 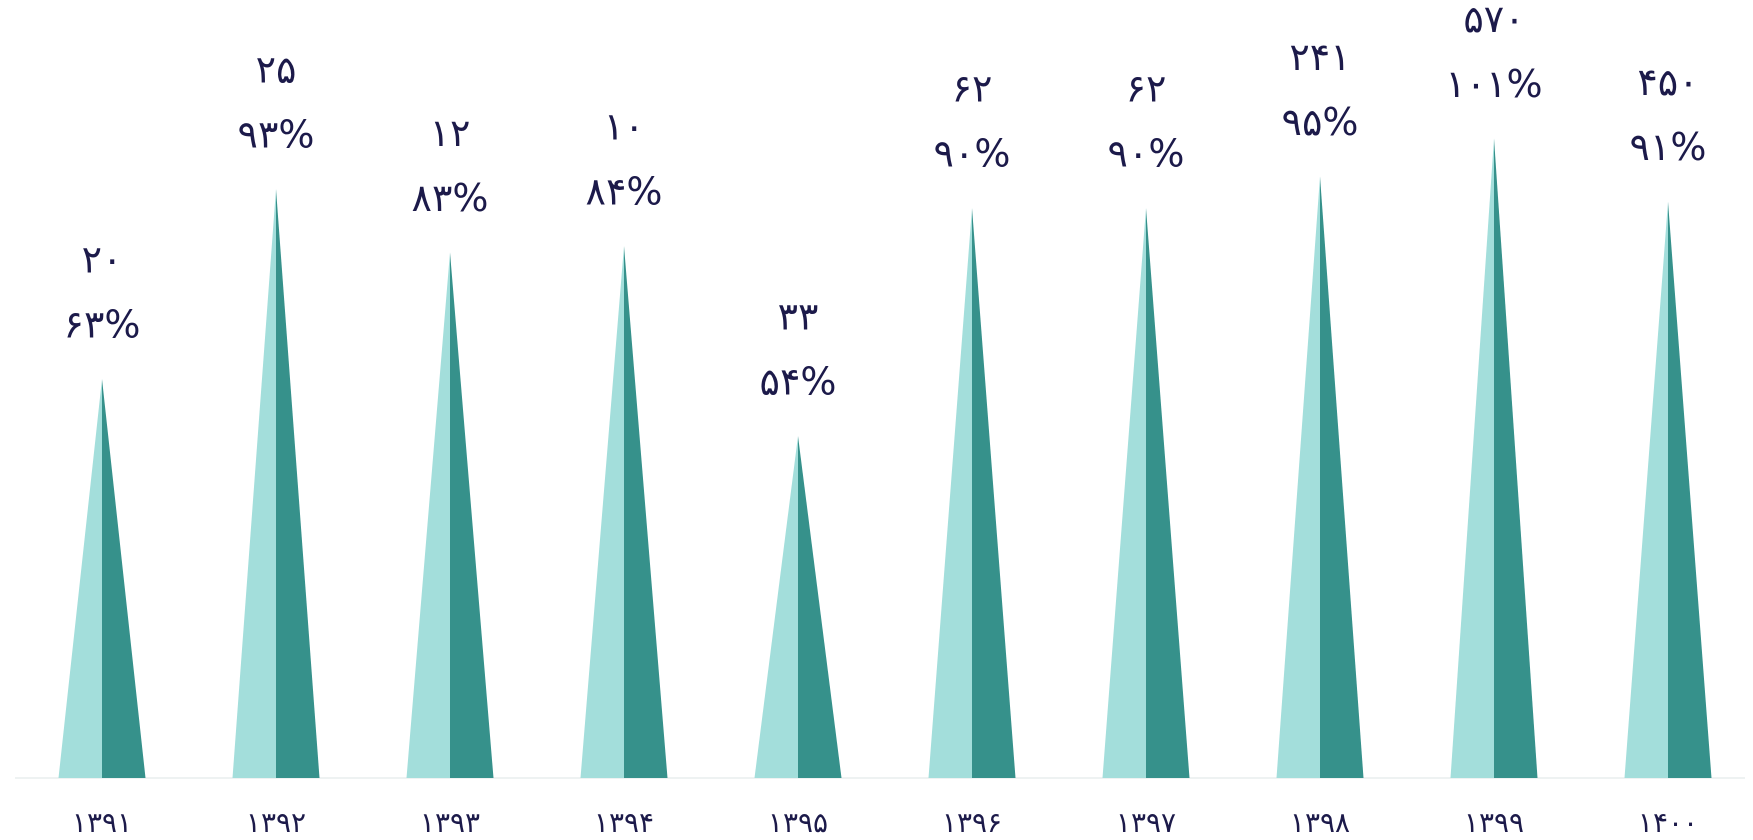 I want to click on x-tick-label: ۱۳۹۷, so click(x=1146, y=822).